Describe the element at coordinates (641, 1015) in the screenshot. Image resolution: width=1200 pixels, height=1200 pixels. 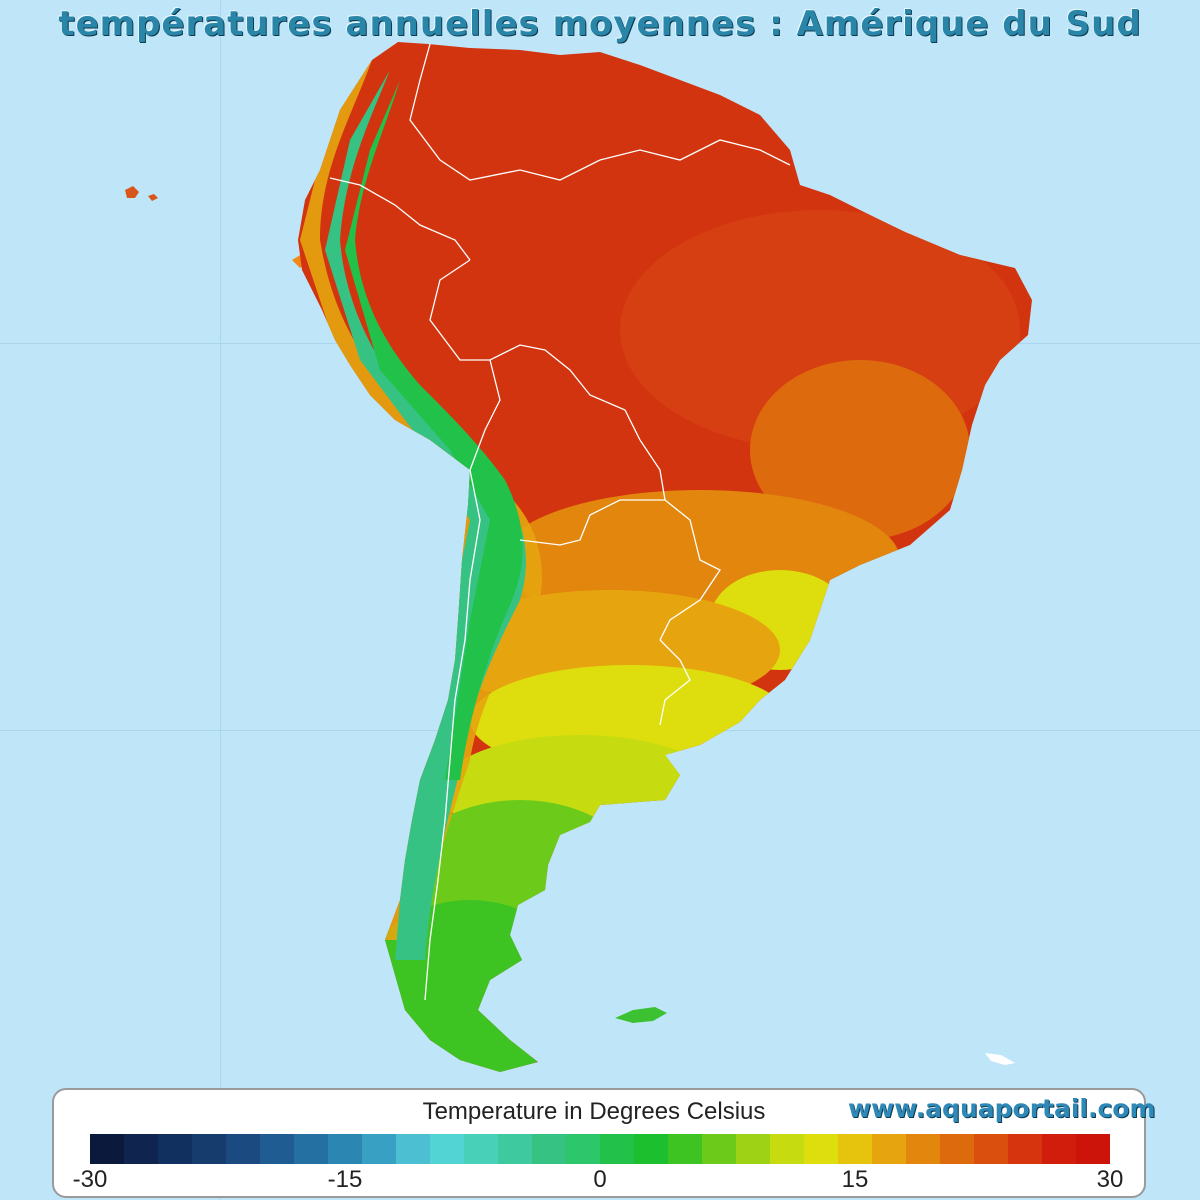
I see `falkland-islands` at that location.